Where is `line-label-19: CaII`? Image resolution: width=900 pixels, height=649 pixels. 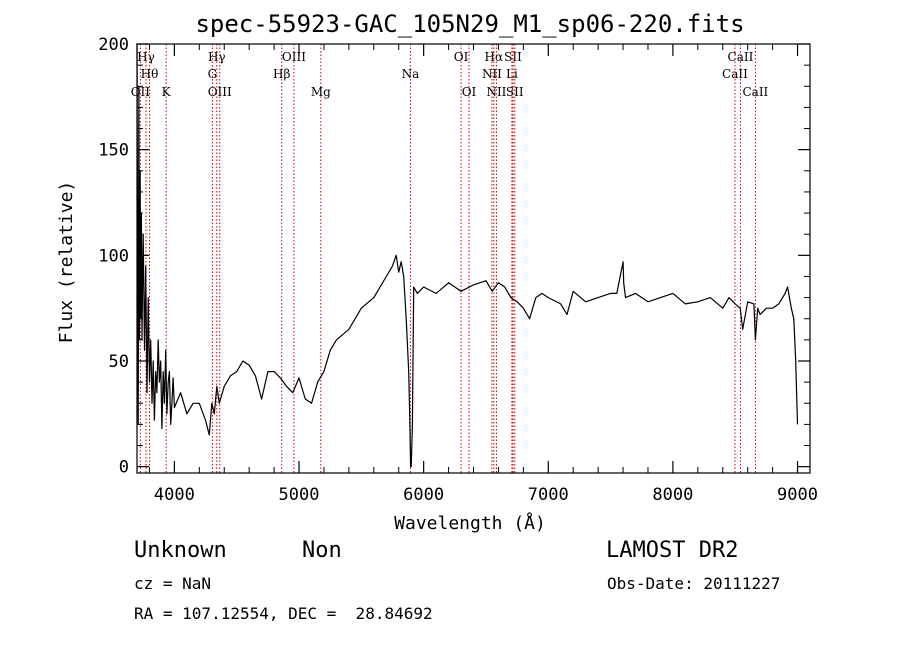
line-label-19: CaII is located at coordinates (741, 57).